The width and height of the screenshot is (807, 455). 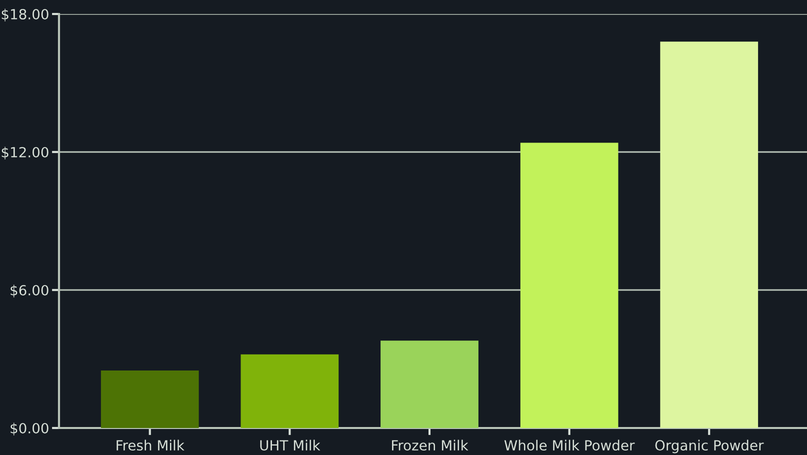 I want to click on y-tick-label: $18.00, so click(x=25, y=15).